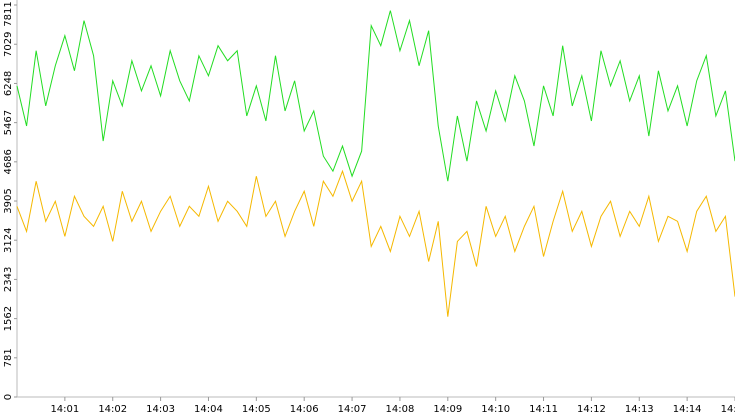 The image size is (735, 415). What do you see at coordinates (543, 409) in the screenshot?
I see `x-tick-label: 14:11` at bounding box center [543, 409].